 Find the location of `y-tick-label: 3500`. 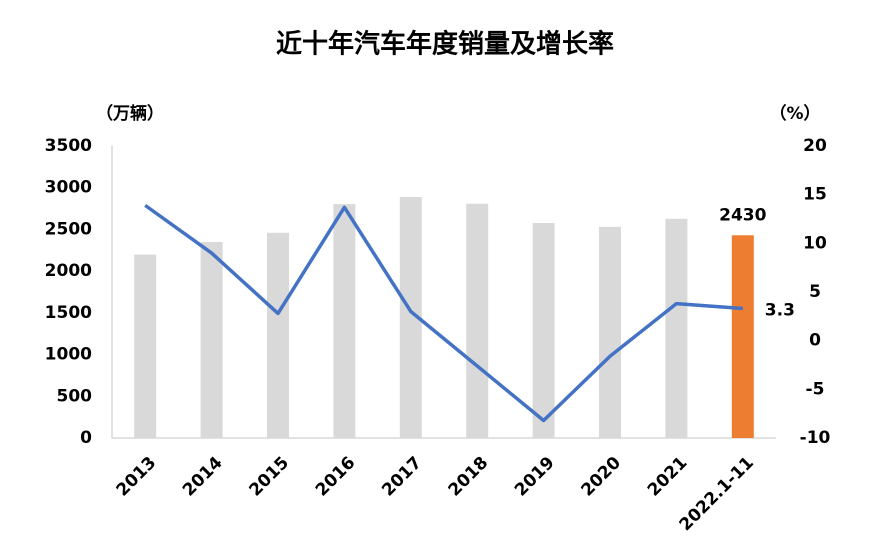

y-tick-label: 3500 is located at coordinates (68, 146).